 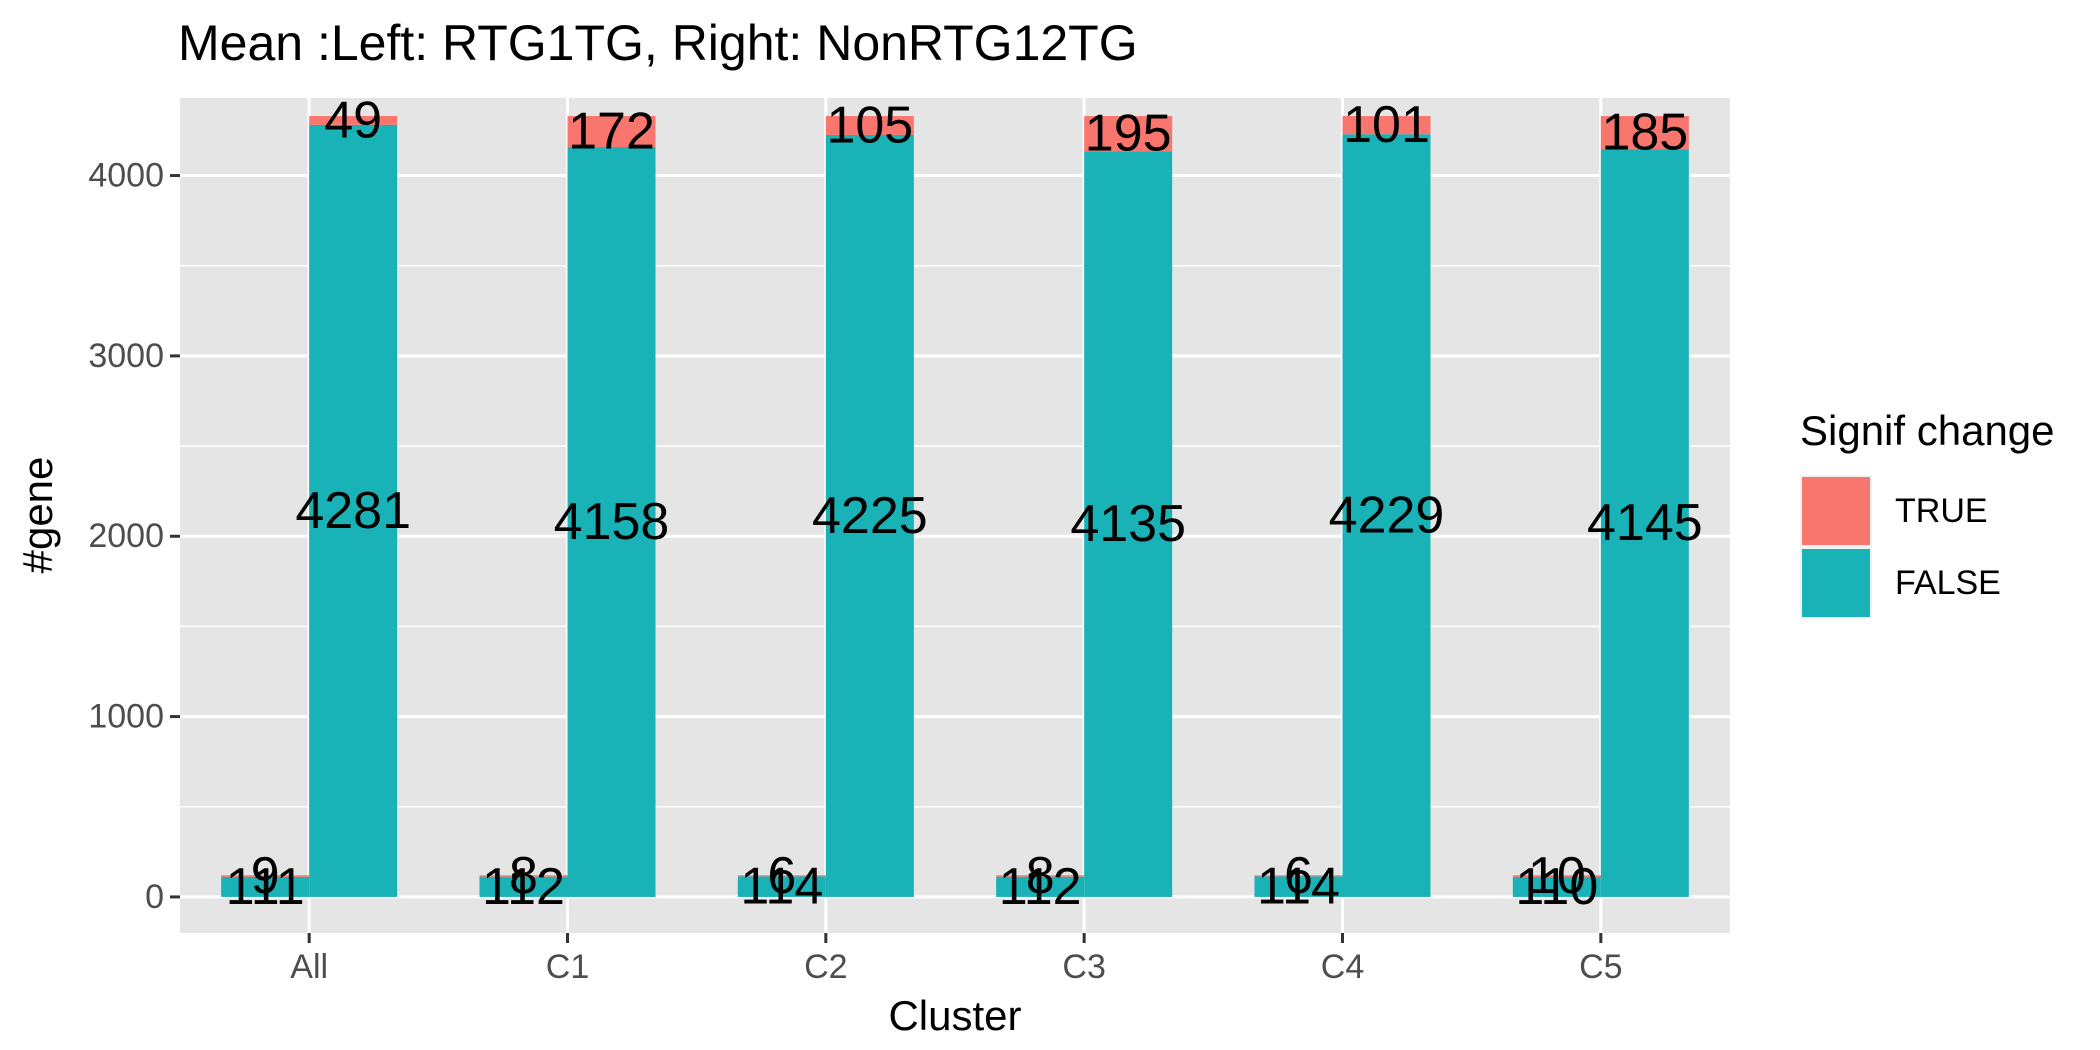 What do you see at coordinates (126, 536) in the screenshot?
I see `y-tick-label: 2000` at bounding box center [126, 536].